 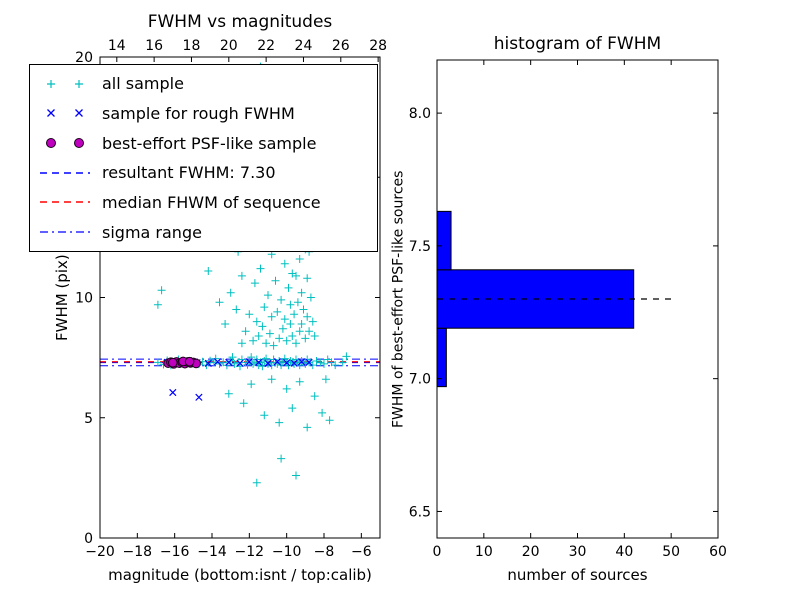 What do you see at coordinates (240, 575) in the screenshot?
I see `left-plot-xlabel: magnitude (bottom:isnt / top:calib)` at bounding box center [240, 575].